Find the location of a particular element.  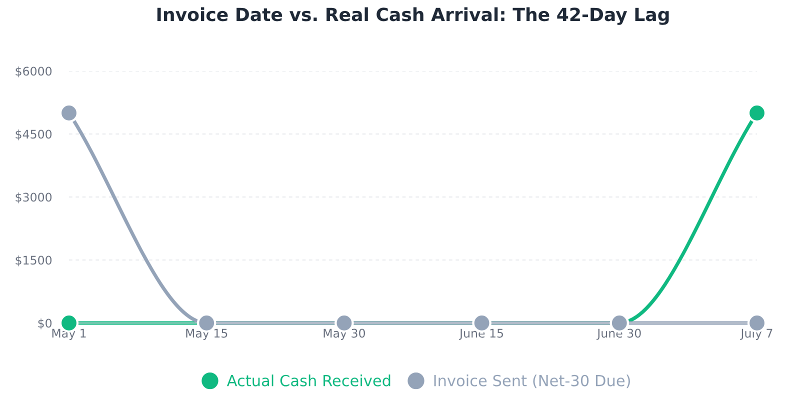

y-tick-label: $1500 is located at coordinates (34, 261).